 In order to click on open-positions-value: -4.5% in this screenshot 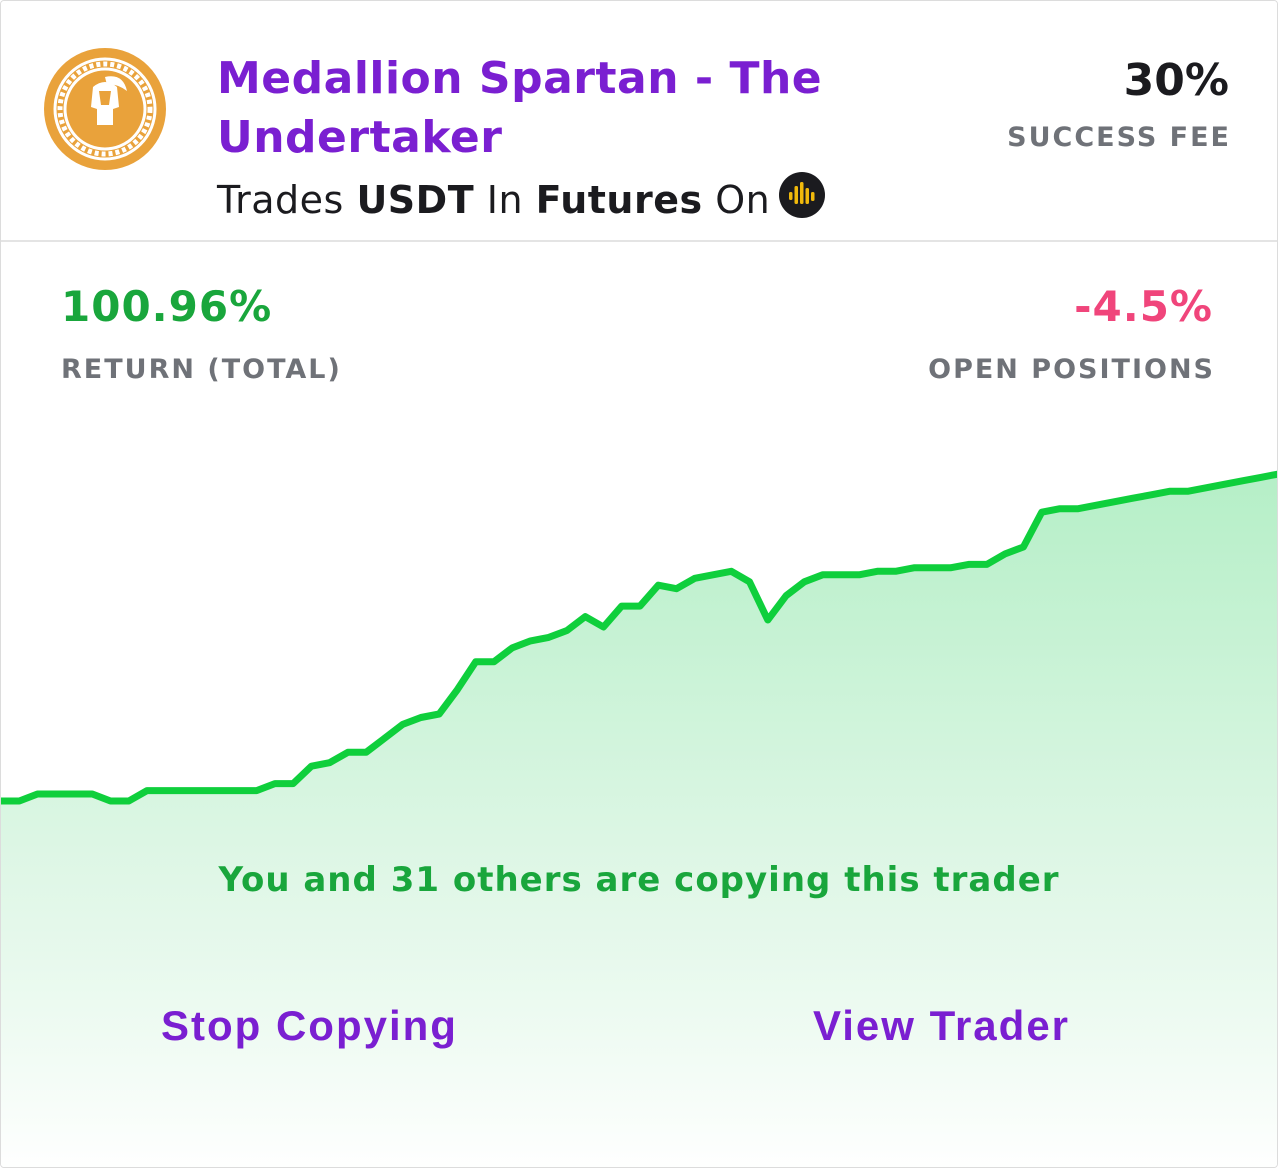, I will do `click(1143, 306)`.